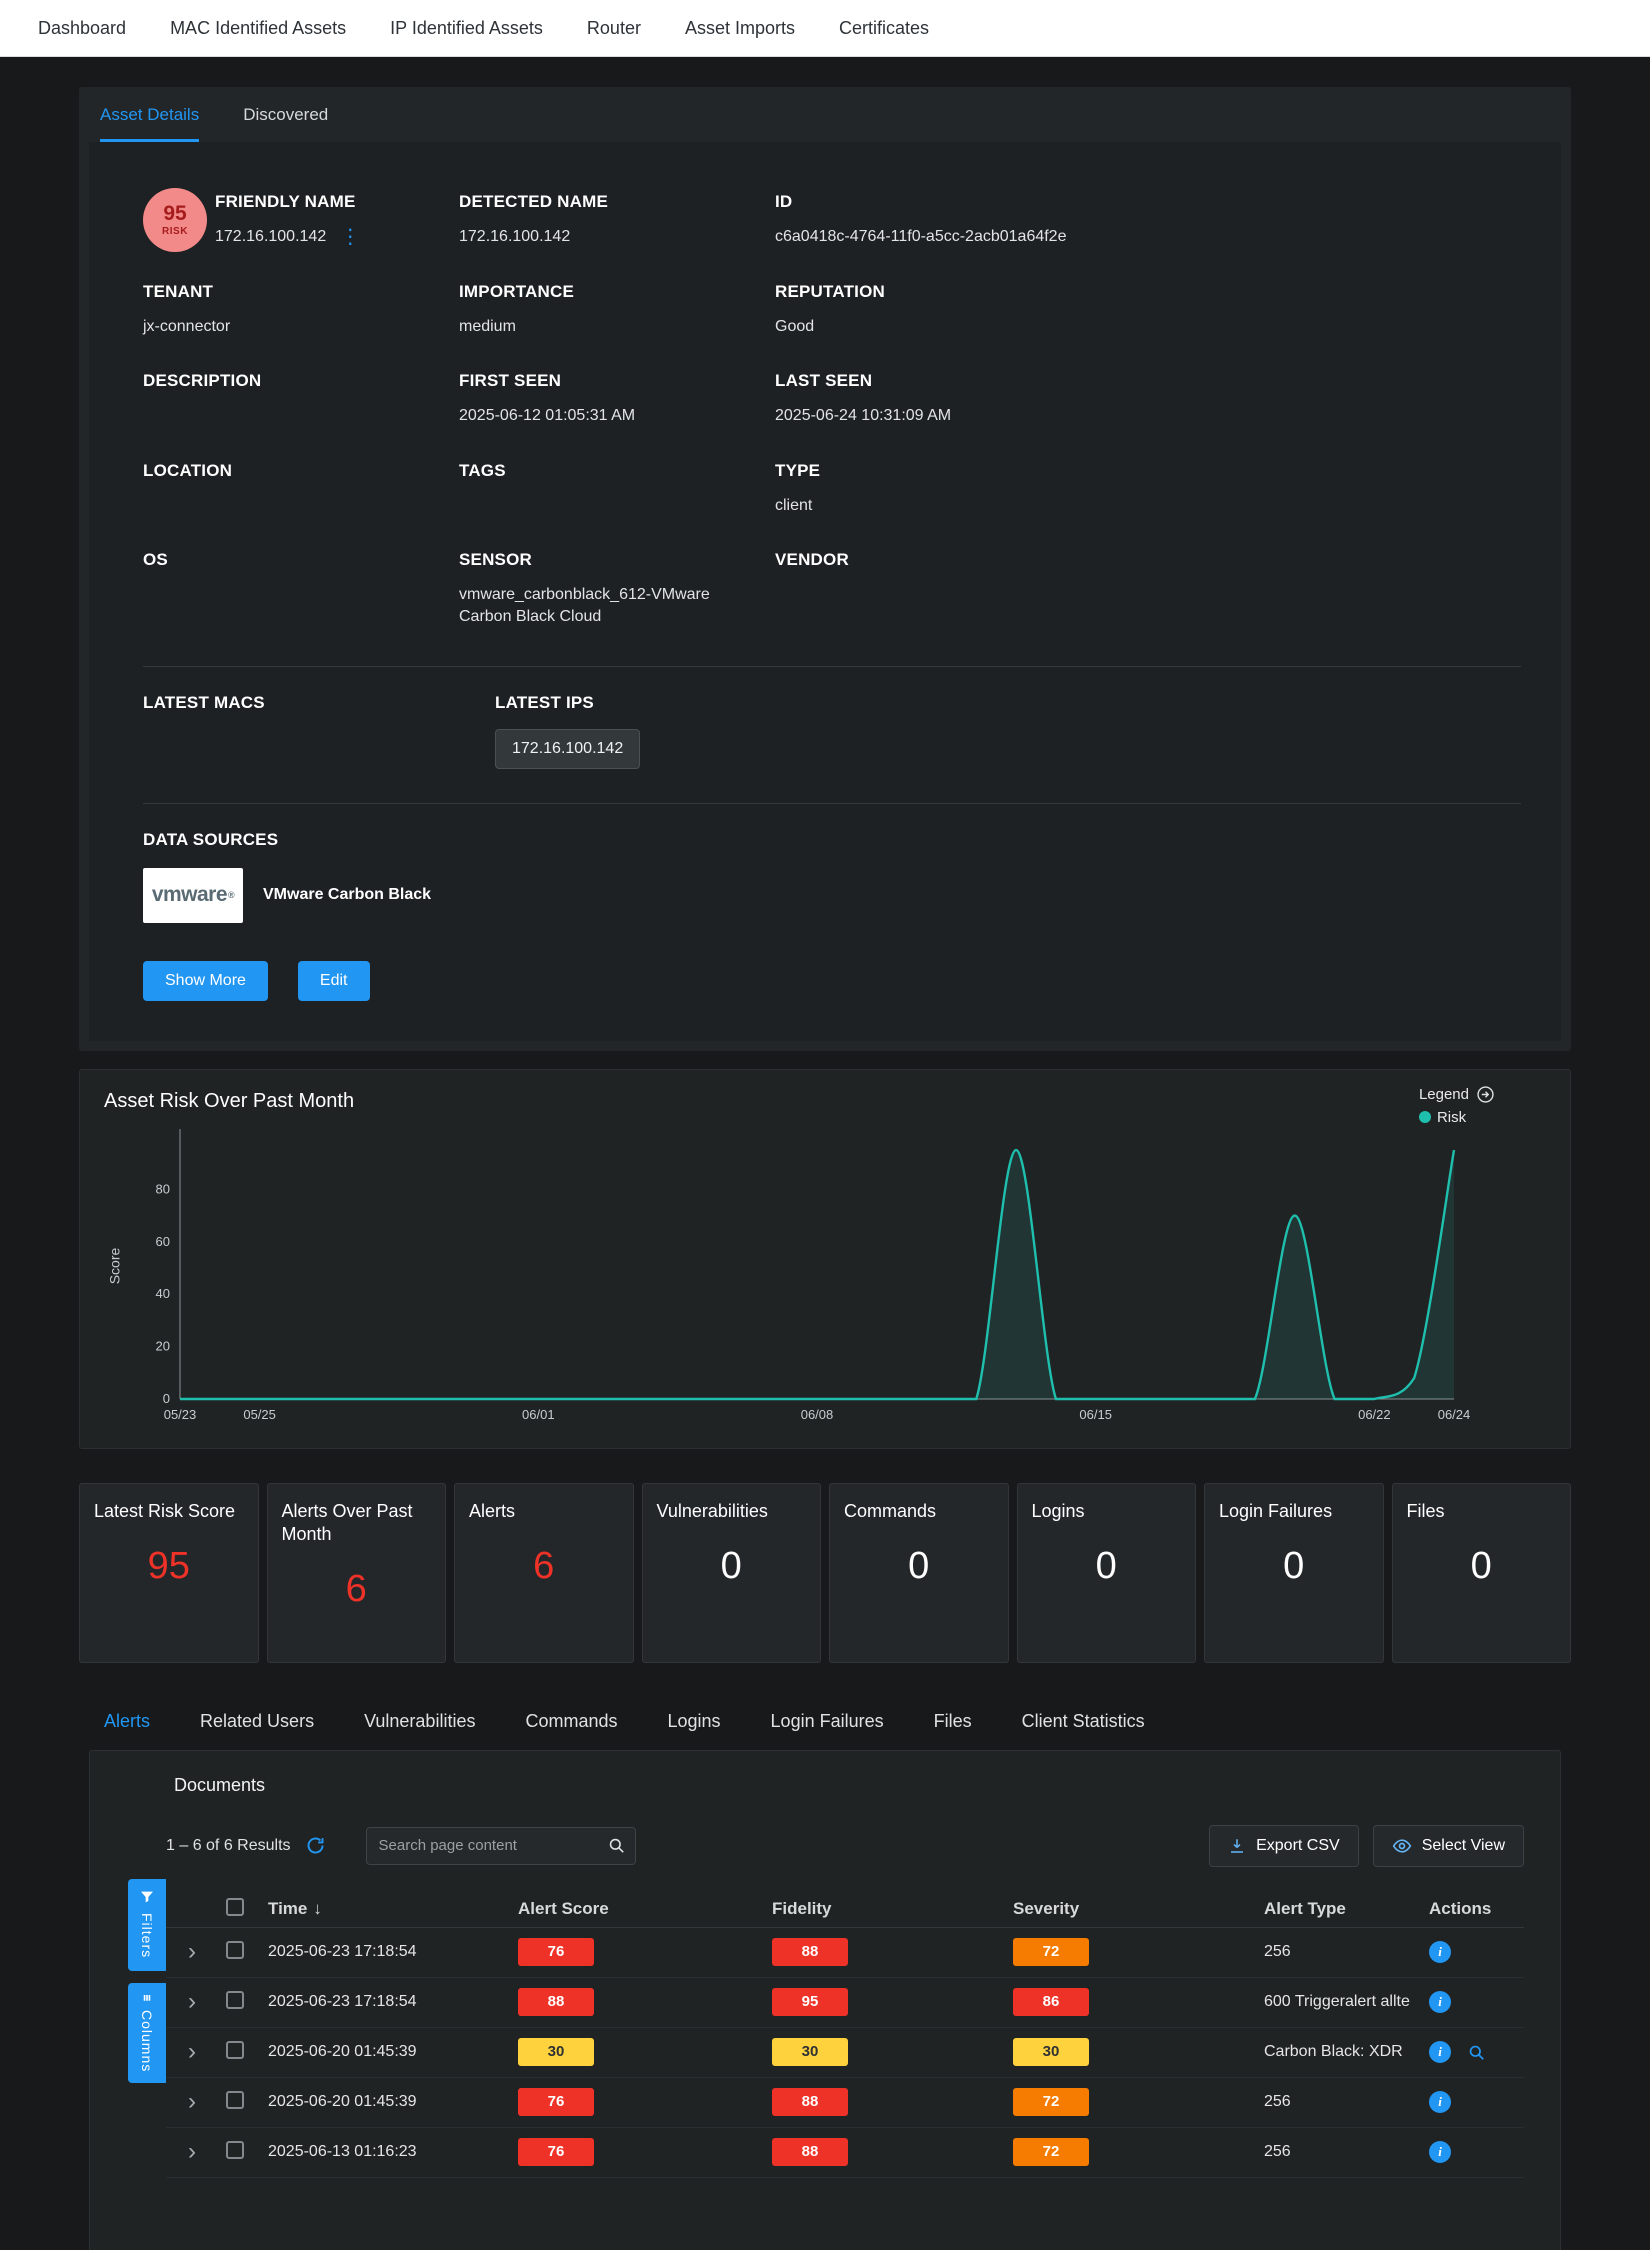  Describe the element at coordinates (802, 1909) in the screenshot. I see `col-header-fidelity: Fidelity` at that location.